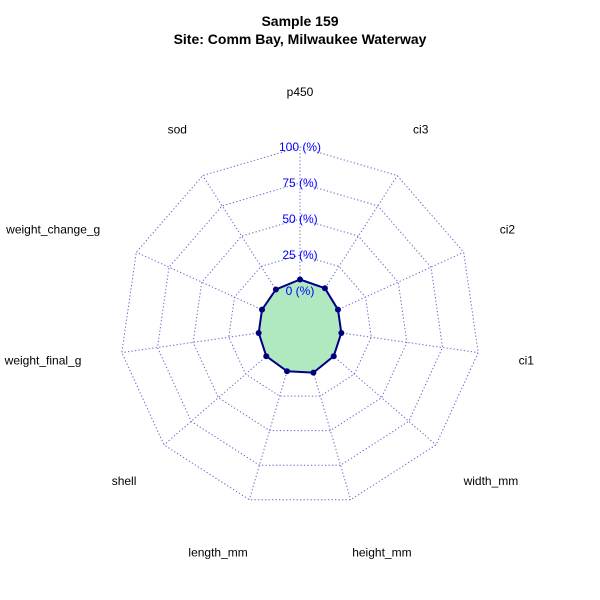  What do you see at coordinates (300, 147) in the screenshot?
I see `tick-label: 100 (%)` at bounding box center [300, 147].